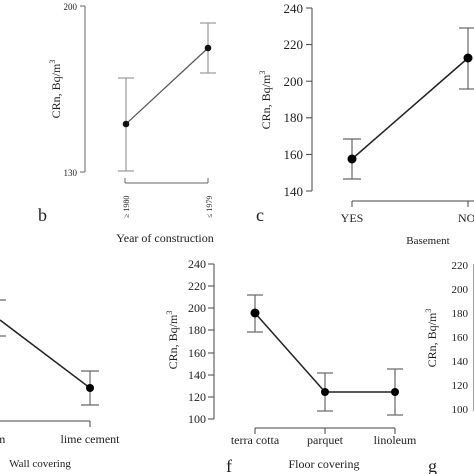  I want to click on panel-c-category-label: YES, so click(352, 218).